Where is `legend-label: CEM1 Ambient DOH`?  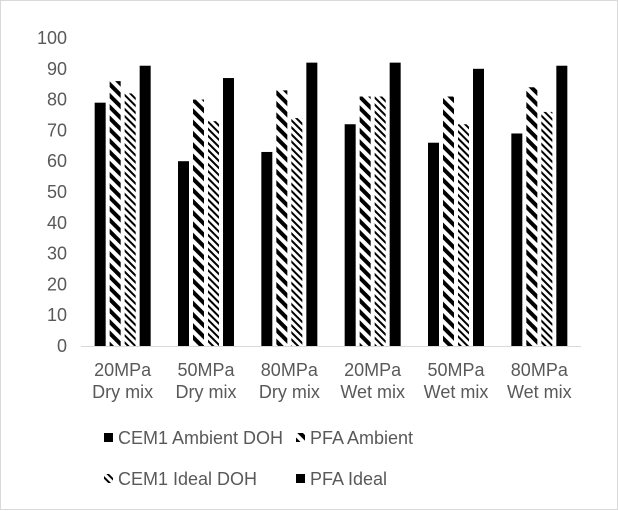
legend-label: CEM1 Ambient DOH is located at coordinates (200, 438).